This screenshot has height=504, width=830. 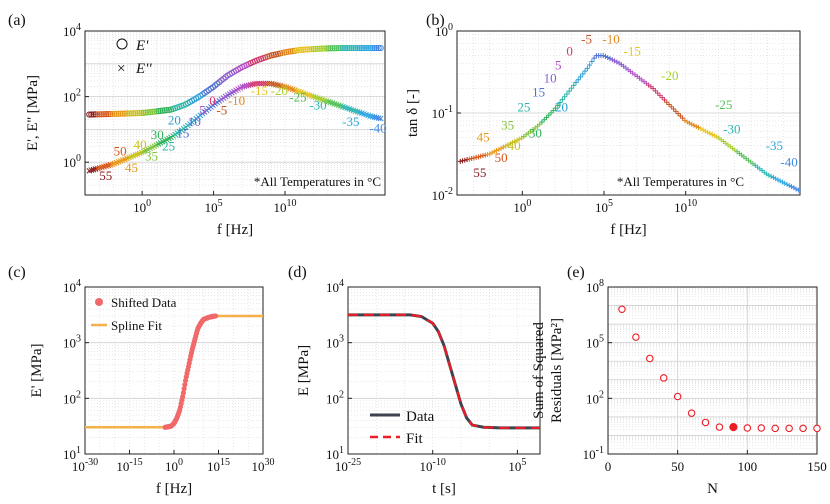 What do you see at coordinates (194, 121) in the screenshot?
I see `temperature-label: 10` at bounding box center [194, 121].